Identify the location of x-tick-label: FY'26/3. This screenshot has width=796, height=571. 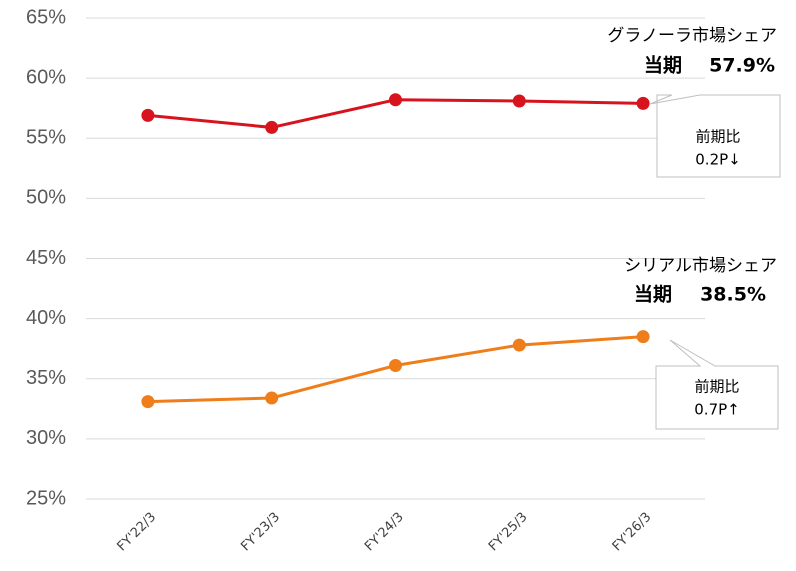
(632, 532).